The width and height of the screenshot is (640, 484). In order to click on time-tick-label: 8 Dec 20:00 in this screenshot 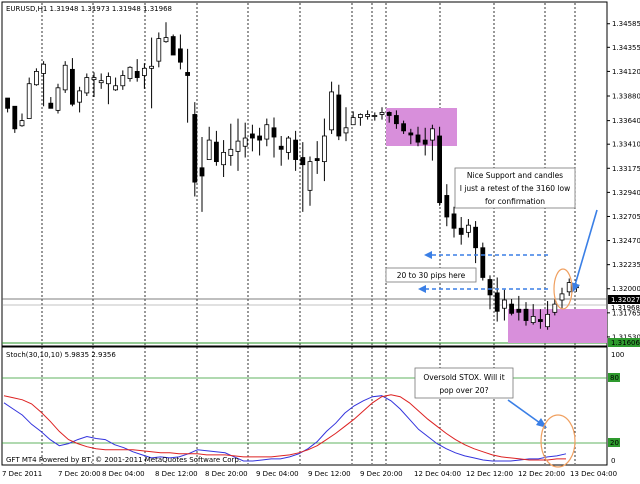, I will do `click(226, 474)`.